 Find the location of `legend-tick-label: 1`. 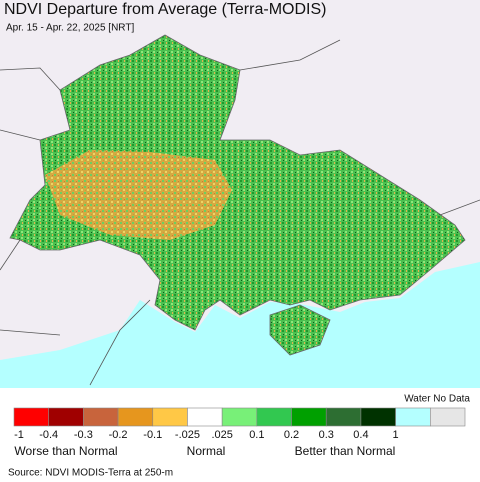

legend-tick-label: 1 is located at coordinates (396, 435).